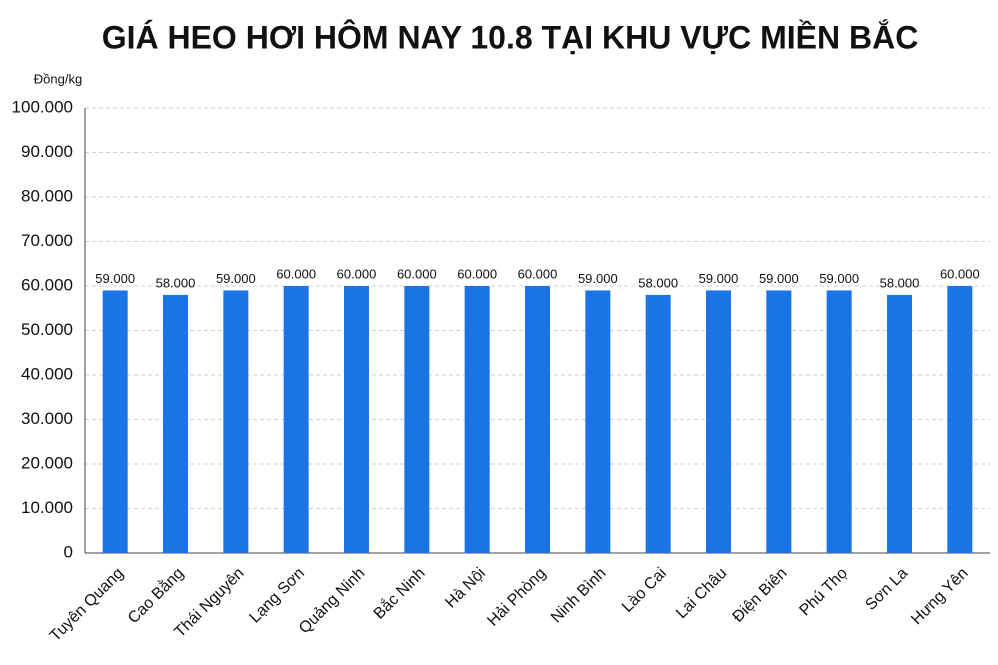 The height and width of the screenshot is (665, 998). What do you see at coordinates (47, 418) in the screenshot?
I see `y-tick-label: 30.000` at bounding box center [47, 418].